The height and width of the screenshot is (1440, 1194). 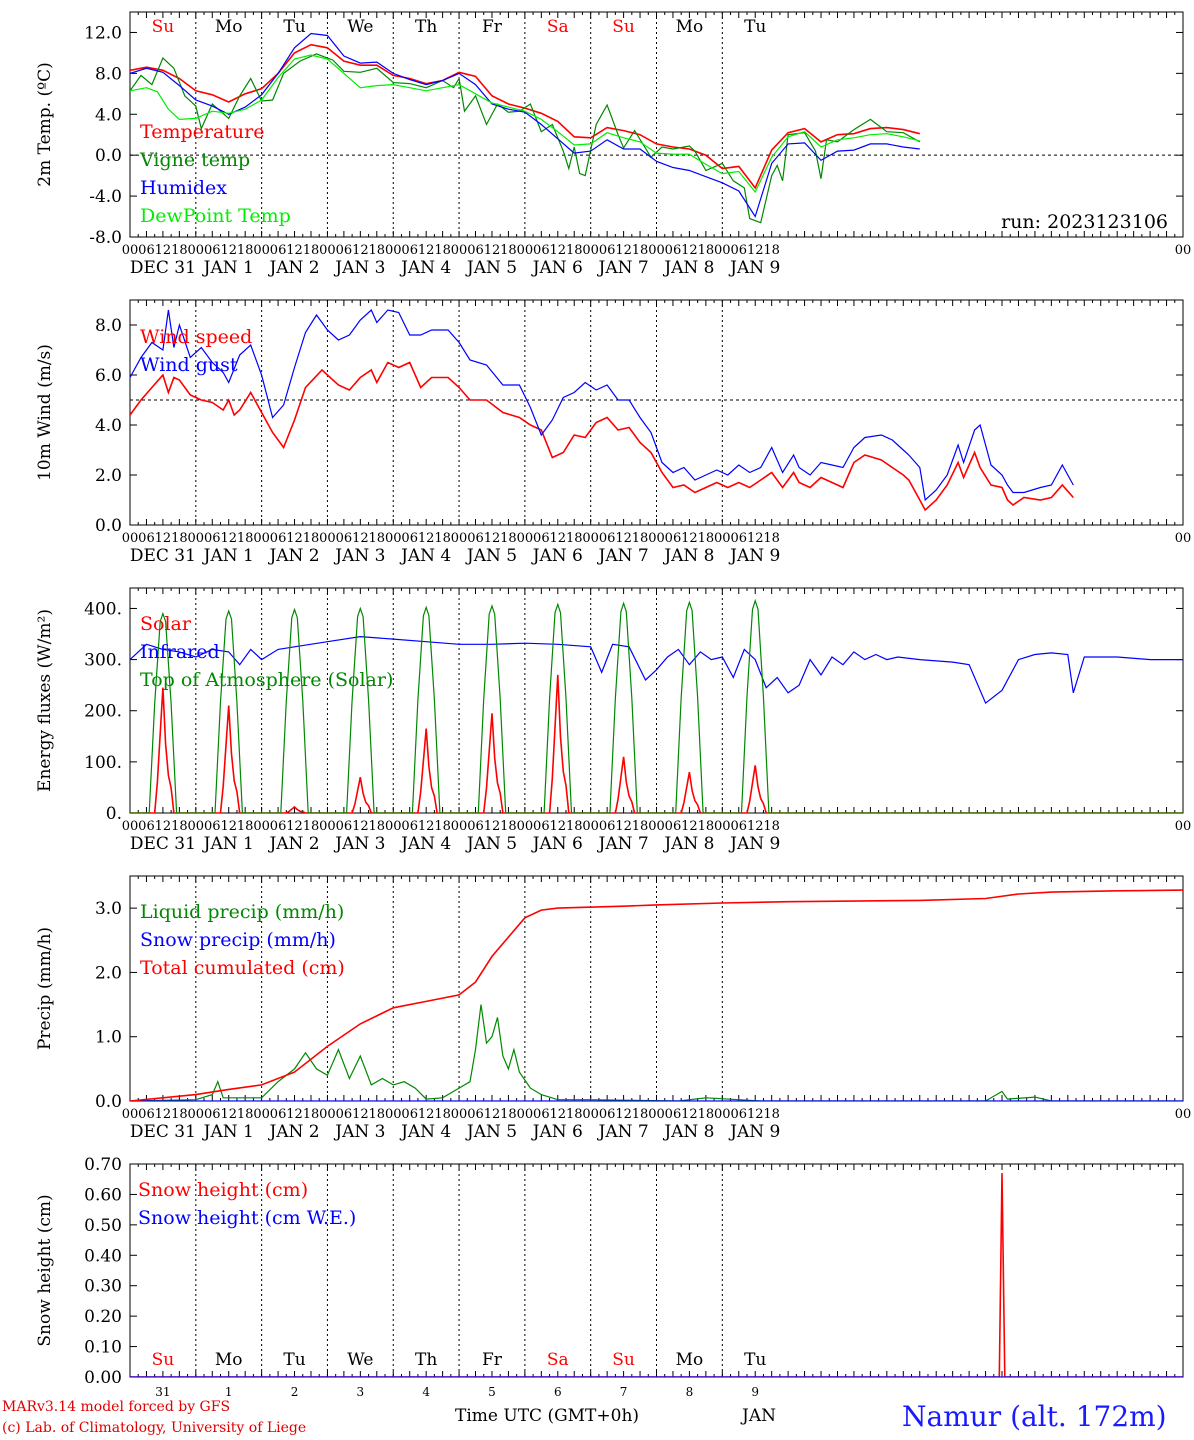 What do you see at coordinates (293, 1132) in the screenshot?
I see `precip-date-label: JAN 2` at bounding box center [293, 1132].